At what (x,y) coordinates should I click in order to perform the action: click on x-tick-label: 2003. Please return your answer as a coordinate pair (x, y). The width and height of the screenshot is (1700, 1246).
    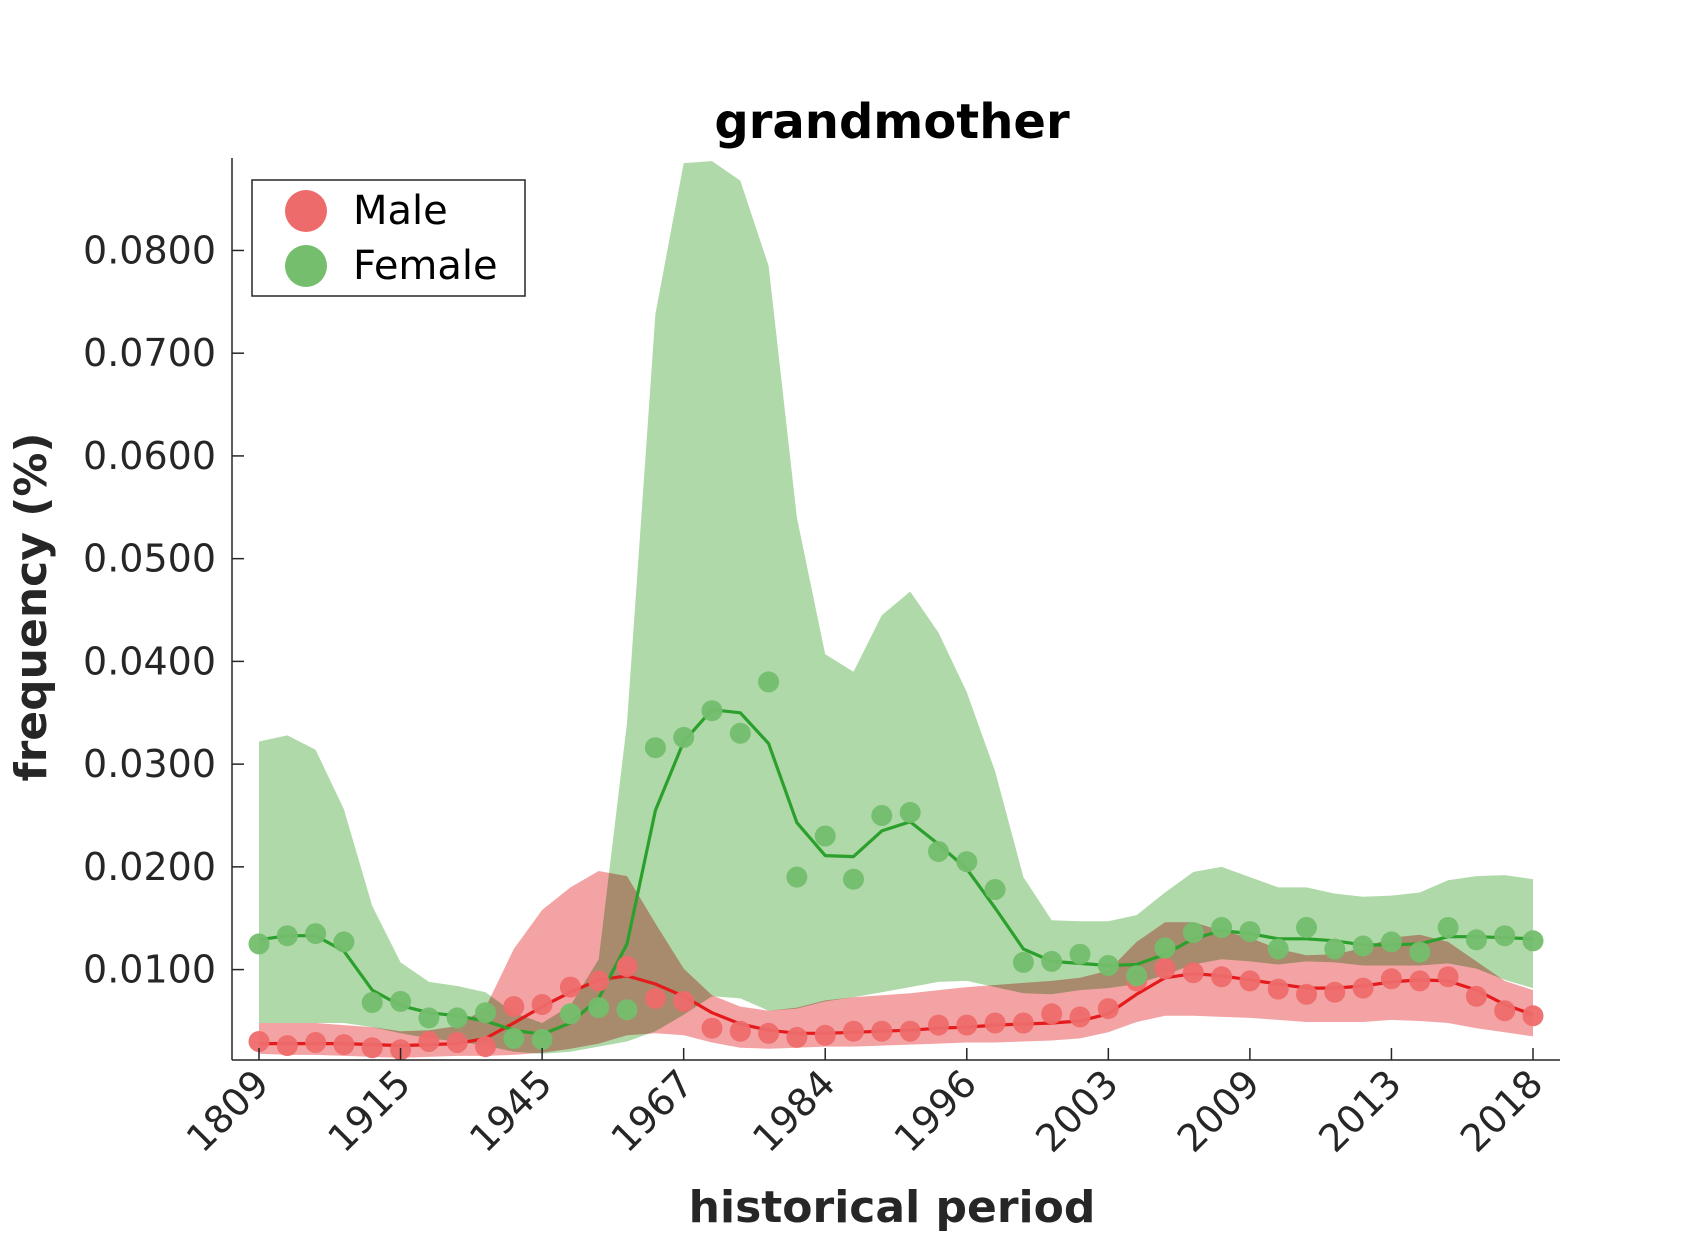
    Looking at the image, I should click on (1077, 1111).